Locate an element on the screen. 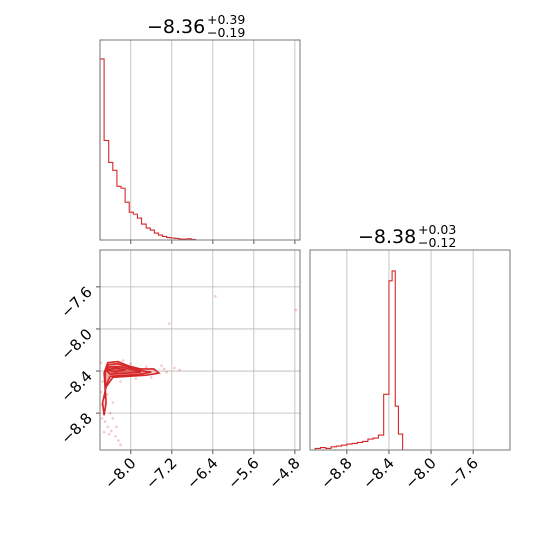 This screenshot has height=550, width=550. panel-frame-bottom-right is located at coordinates (410, 350).